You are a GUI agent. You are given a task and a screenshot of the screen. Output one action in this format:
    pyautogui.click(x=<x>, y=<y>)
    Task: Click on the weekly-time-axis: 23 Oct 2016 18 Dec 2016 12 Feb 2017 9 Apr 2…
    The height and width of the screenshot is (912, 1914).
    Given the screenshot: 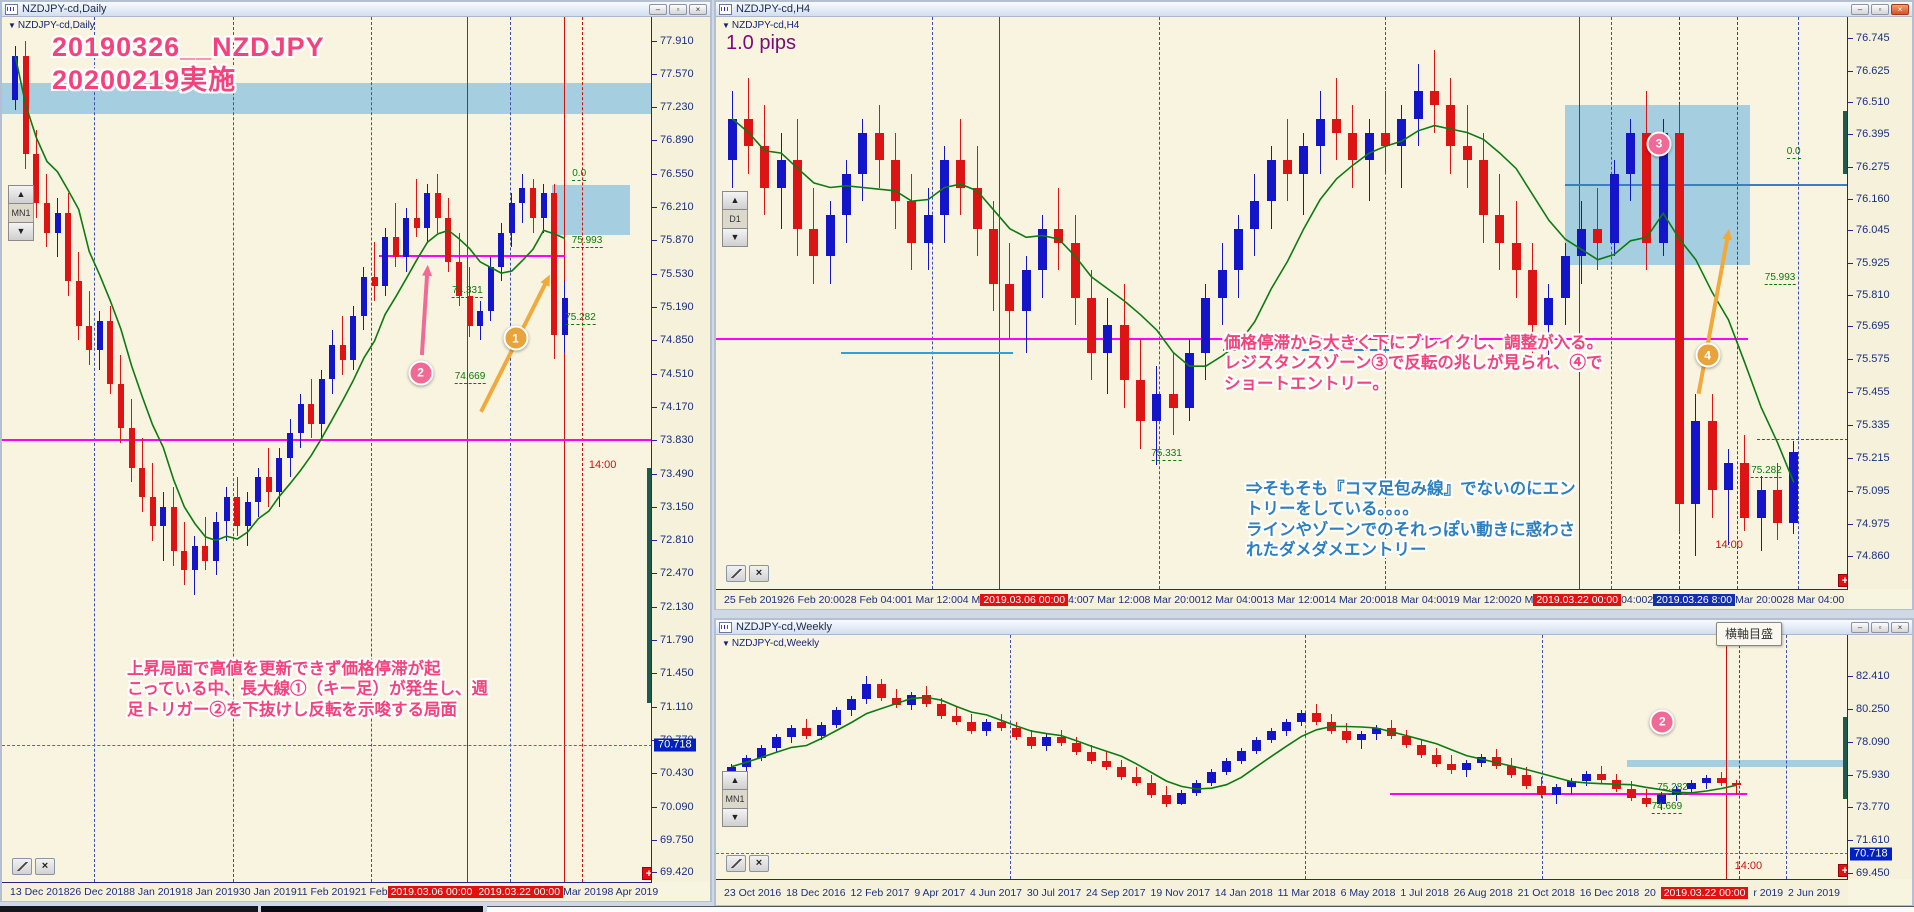 What is the action you would take?
    pyautogui.click(x=1282, y=892)
    